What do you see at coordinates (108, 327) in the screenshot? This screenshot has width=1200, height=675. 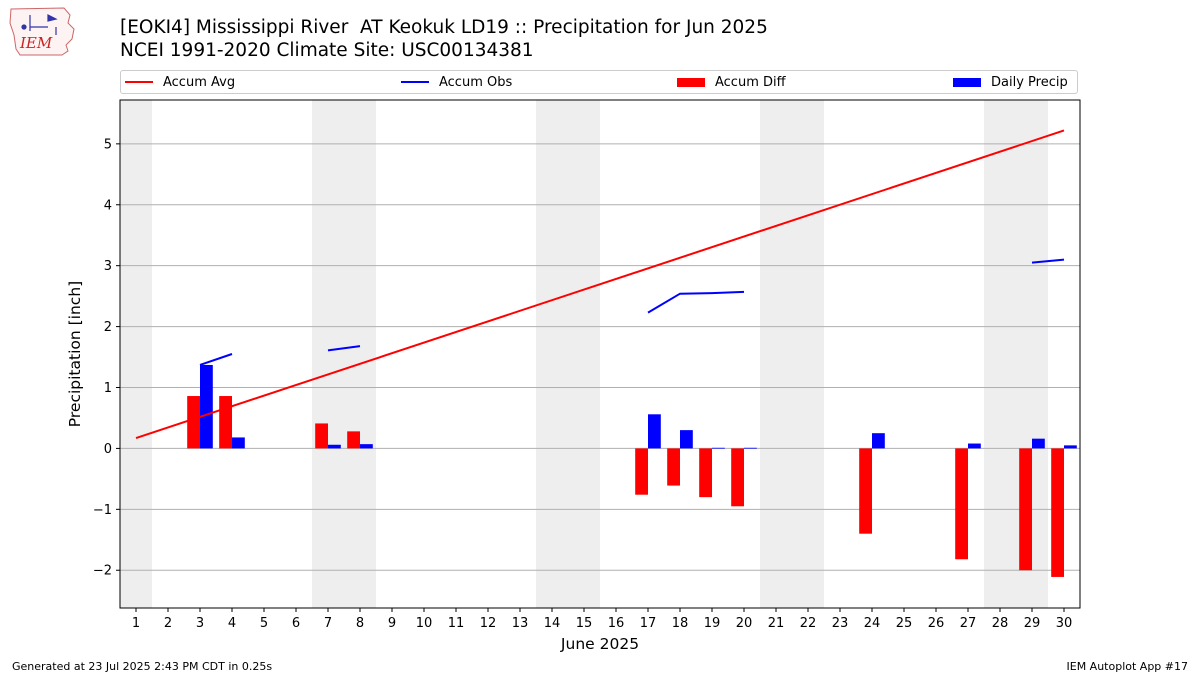 I see `y-tick-label: 2` at bounding box center [108, 327].